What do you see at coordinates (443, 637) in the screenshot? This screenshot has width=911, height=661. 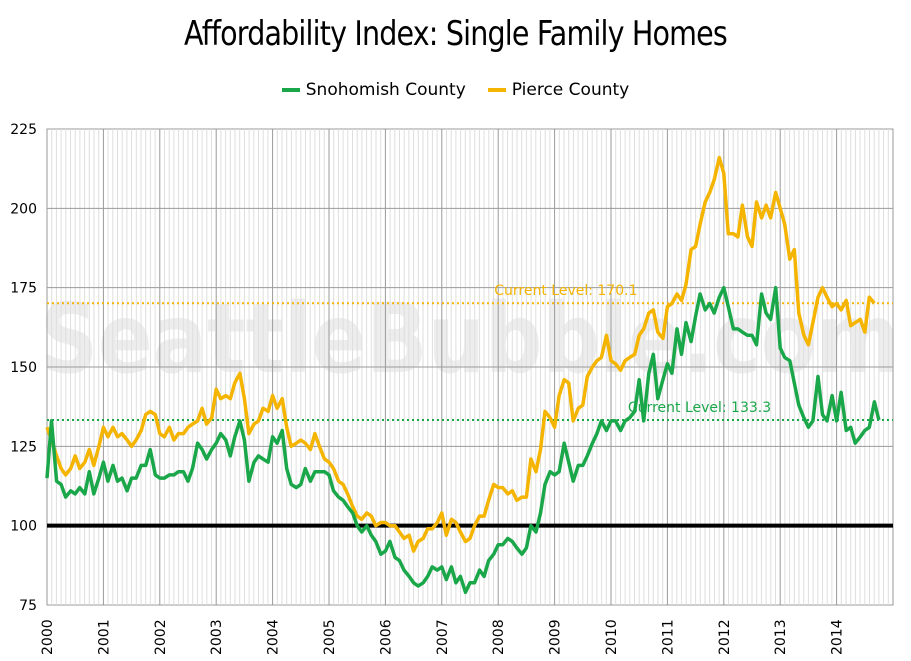 I see `x-tick-label: 2007` at bounding box center [443, 637].